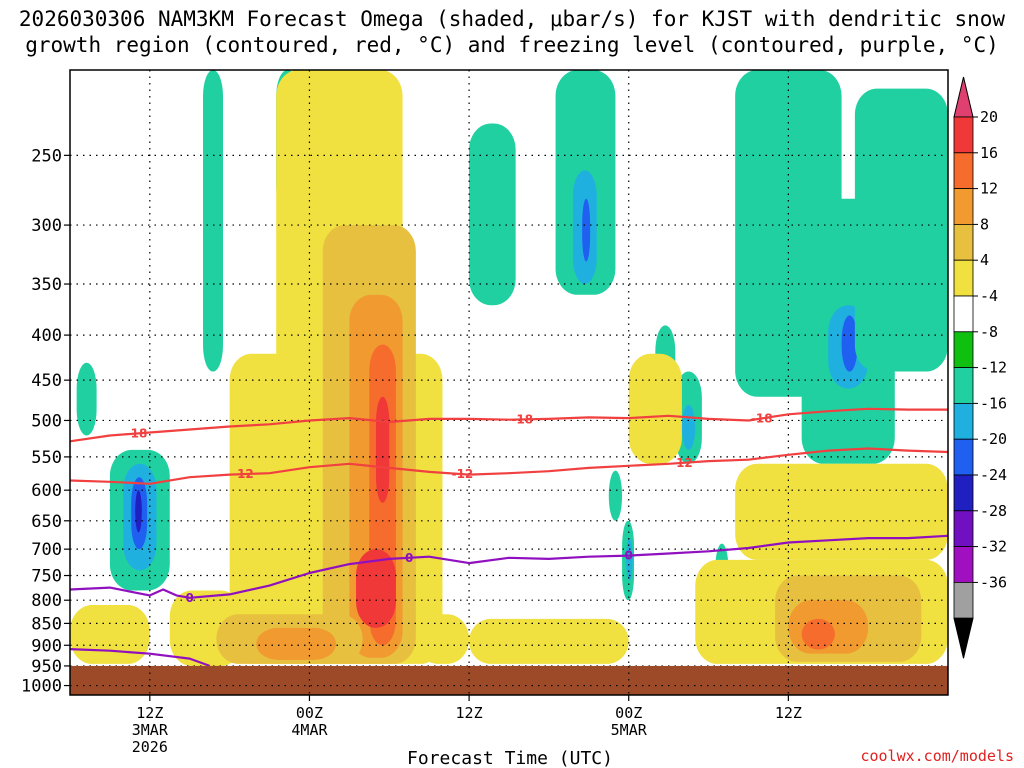 Image resolution: width=1024 pixels, height=768 pixels. Describe the element at coordinates (993, 403) in the screenshot. I see `colorbar-label-8: -16` at that location.